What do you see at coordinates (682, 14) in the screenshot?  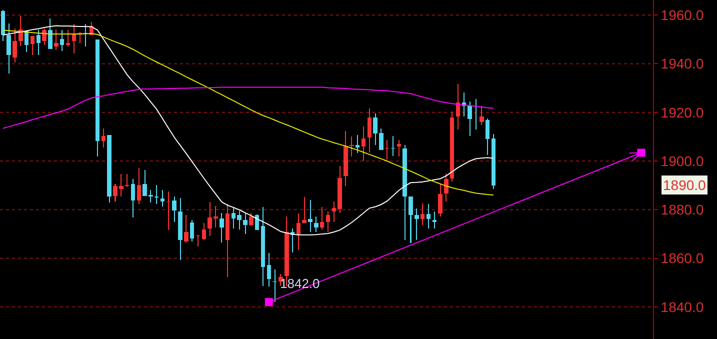 I see `y-tick-label: 1960.0` at bounding box center [682, 14].